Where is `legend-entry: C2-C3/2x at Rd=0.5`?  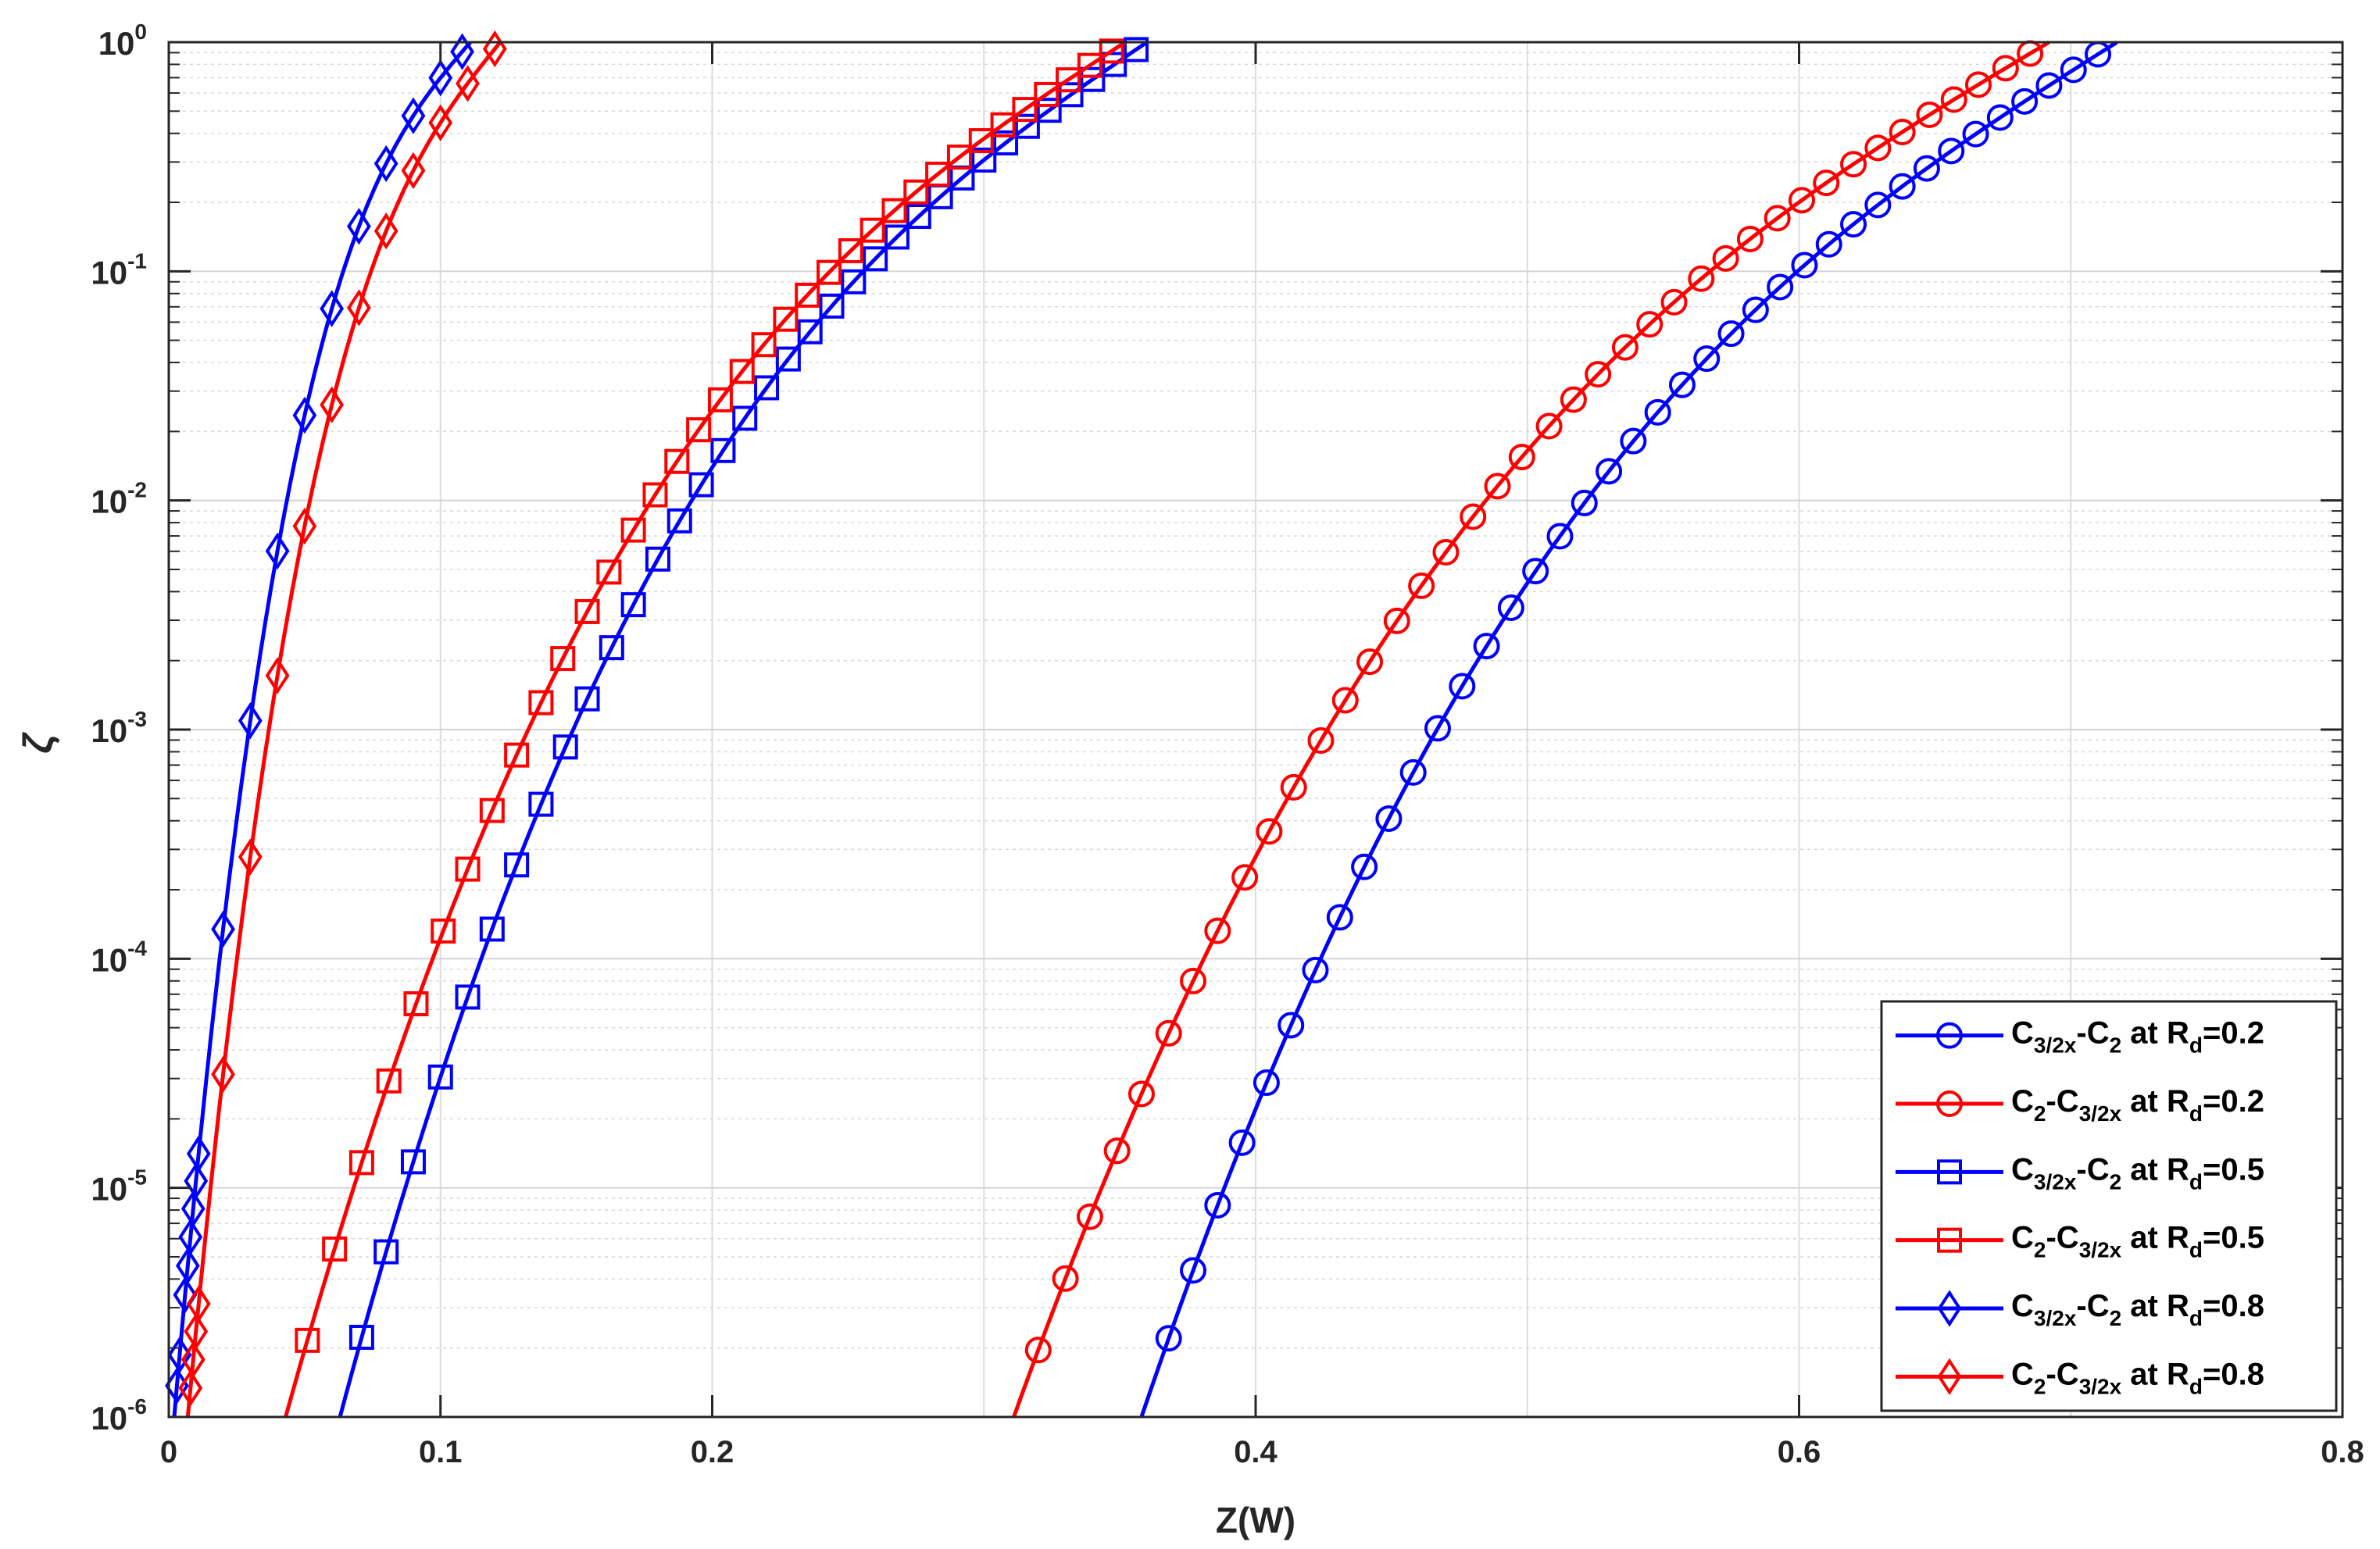
legend-entry: C2-C3/2x at Rd=0.5 is located at coordinates (2080, 1241).